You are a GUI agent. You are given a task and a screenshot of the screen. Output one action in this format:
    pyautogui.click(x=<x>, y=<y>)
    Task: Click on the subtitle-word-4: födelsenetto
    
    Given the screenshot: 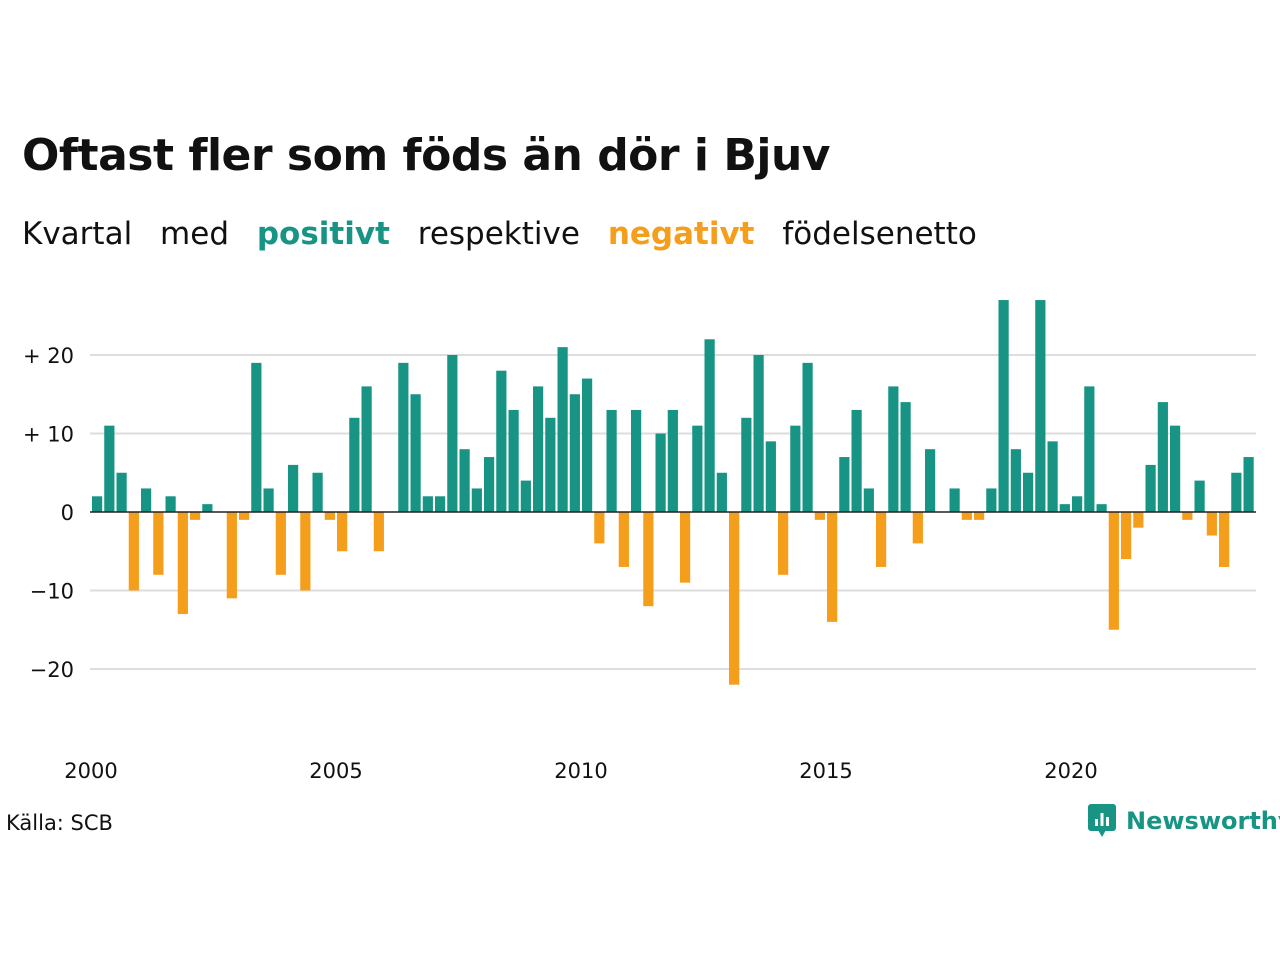 What is the action you would take?
    pyautogui.click(x=879, y=234)
    